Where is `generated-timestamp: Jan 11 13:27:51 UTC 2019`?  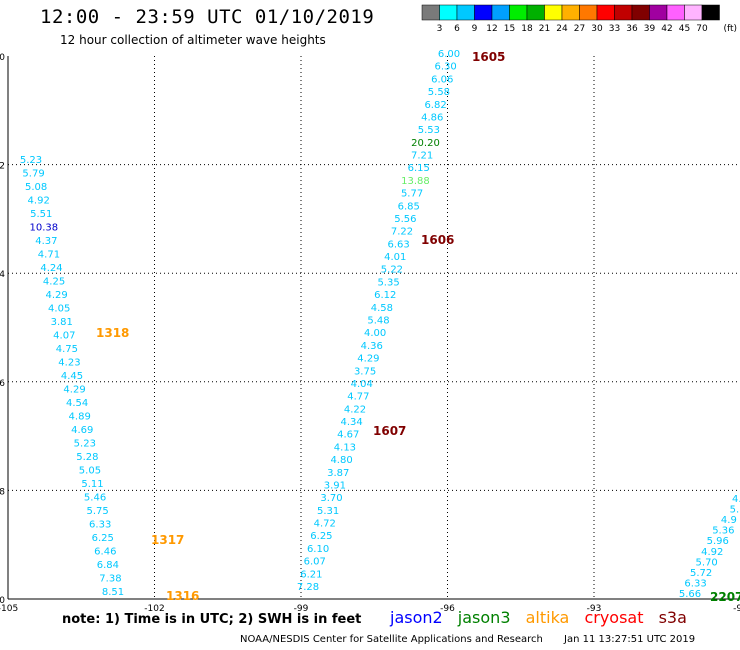 generated-timestamp: Jan 11 13:27:51 UTC 2019 is located at coordinates (630, 639).